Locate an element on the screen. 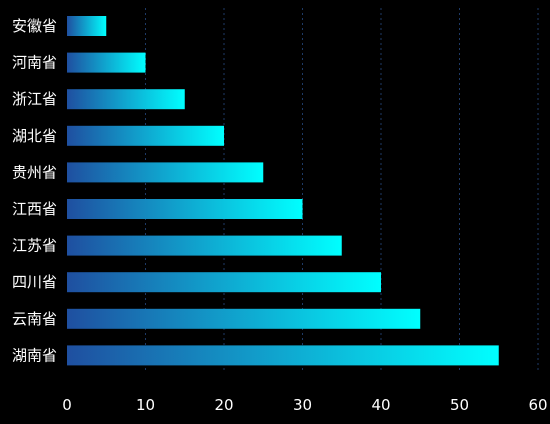 This screenshot has width=550, height=424. x-tick-label-20: 20 is located at coordinates (223, 405).